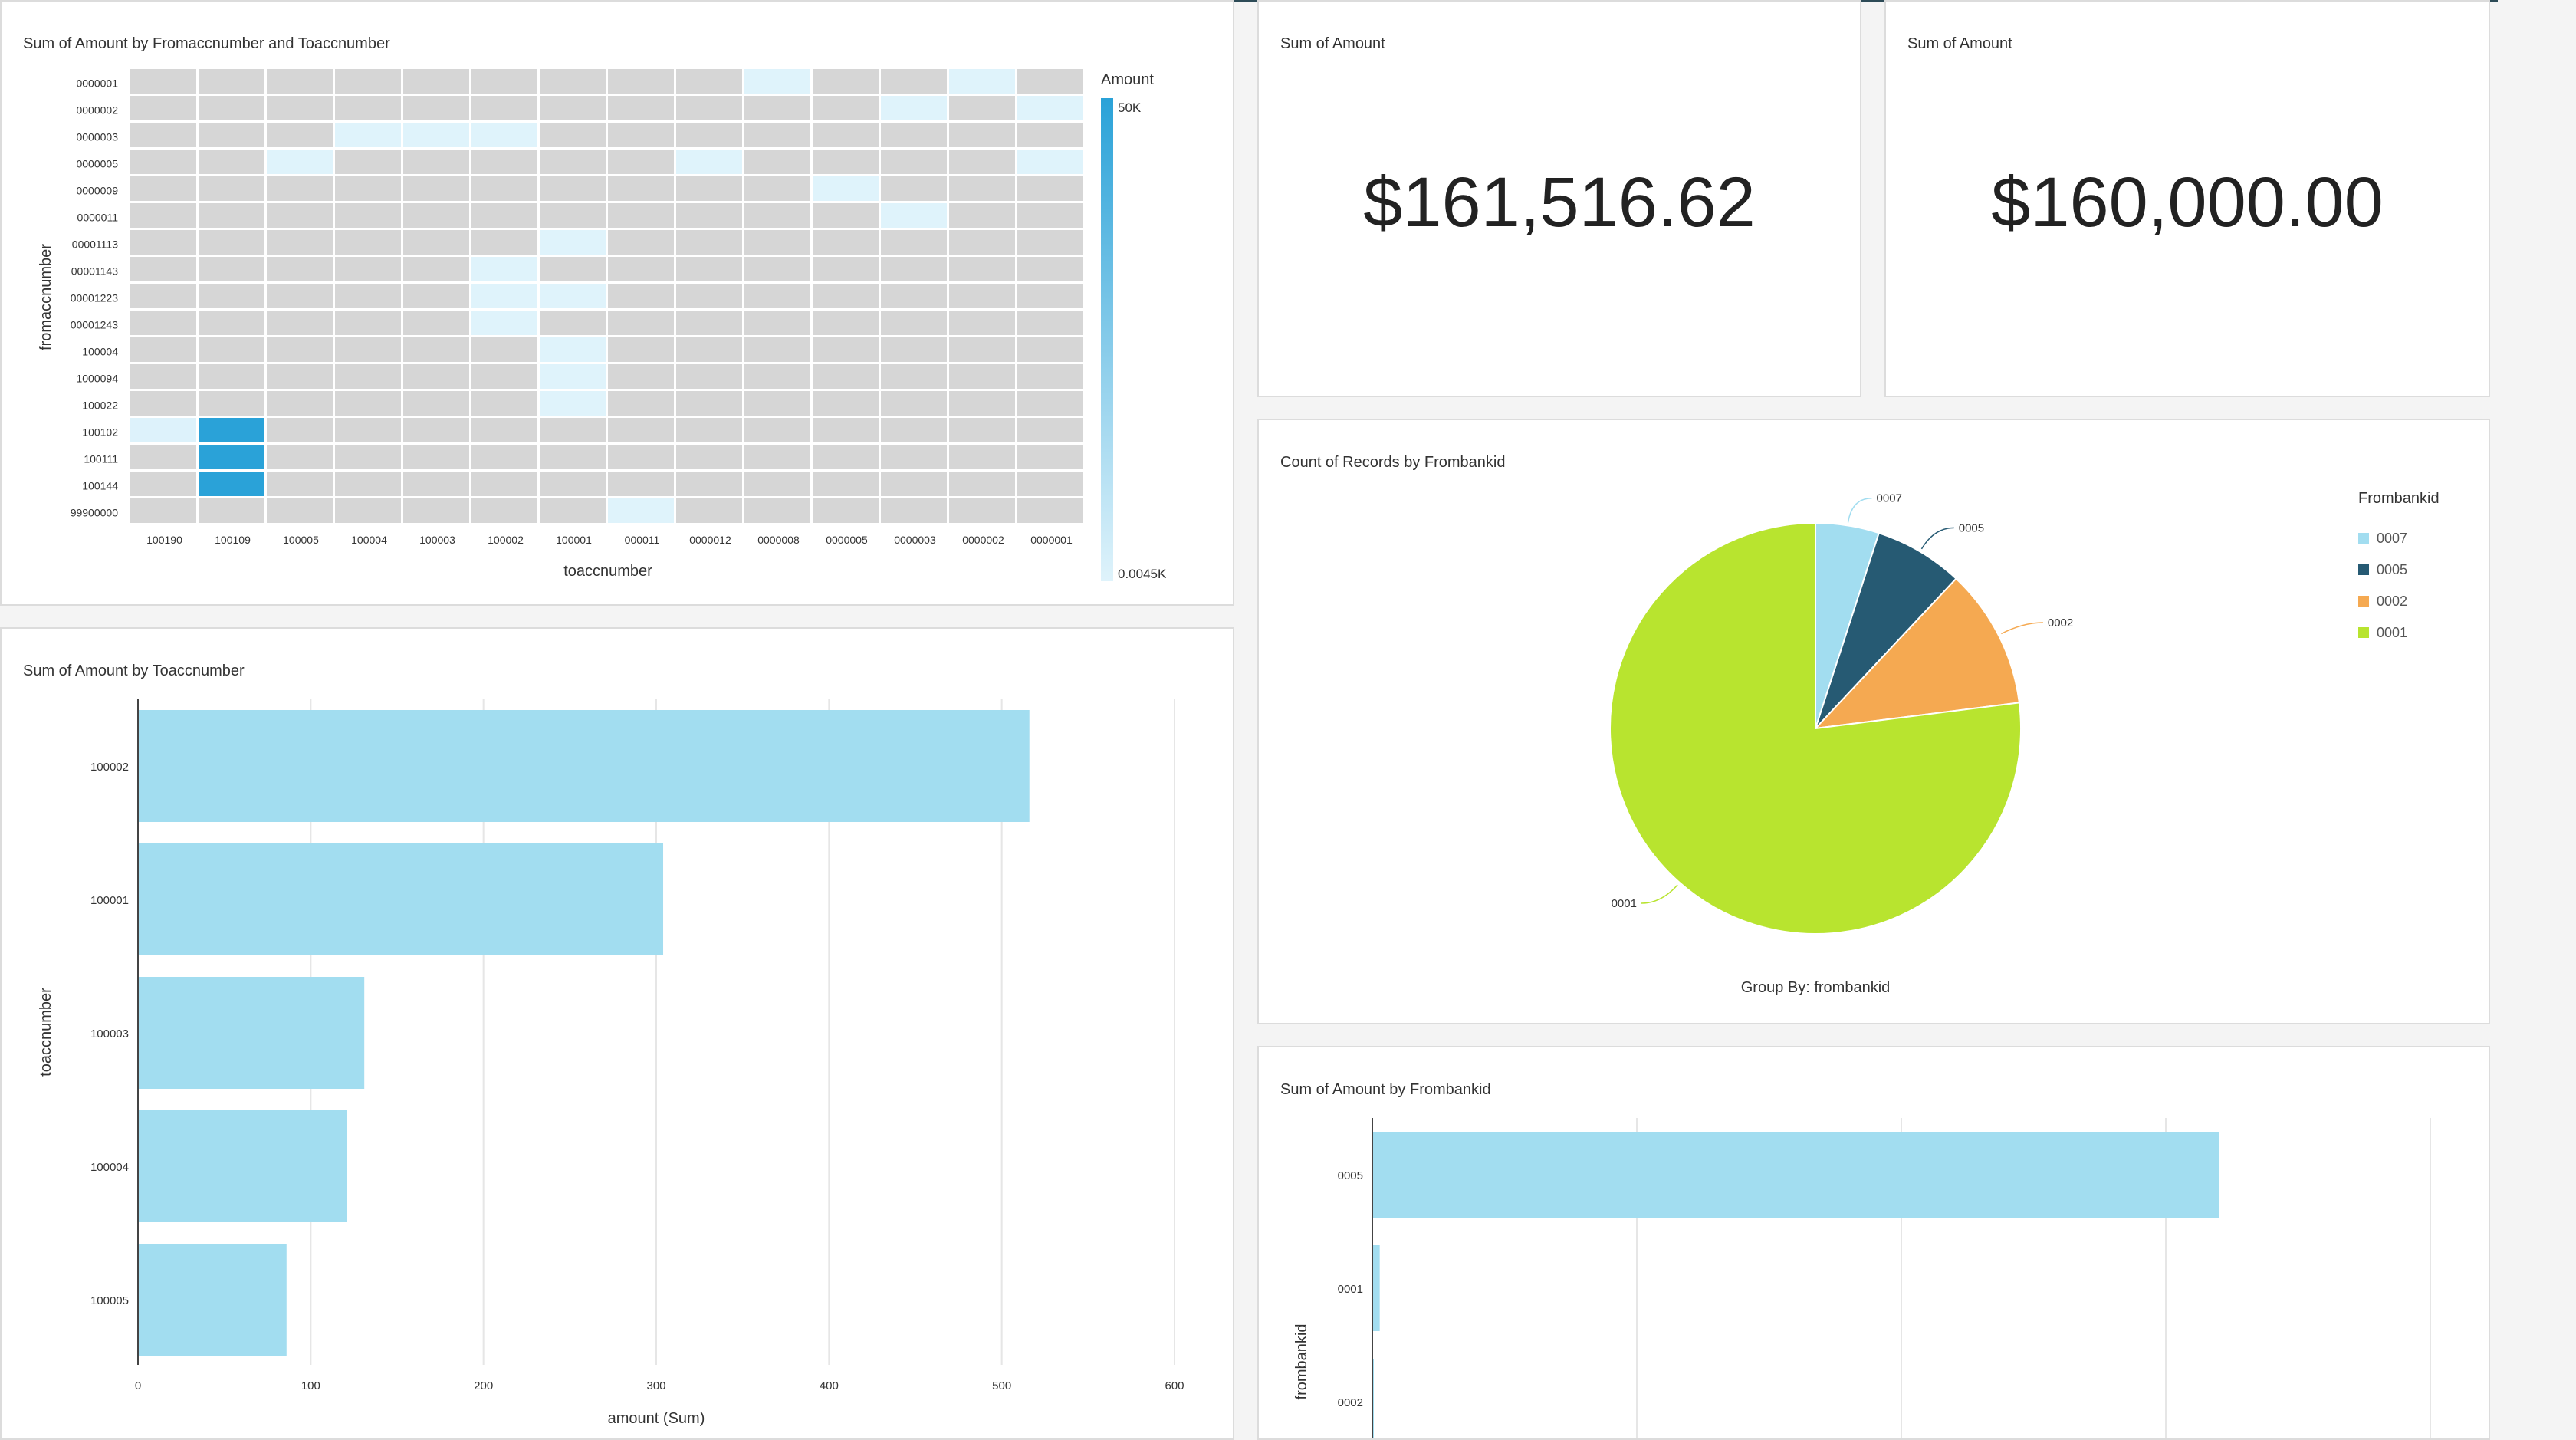 The image size is (2576, 1440). Describe the element at coordinates (2392, 632) in the screenshot. I see `pie-legend-label: 0001` at that location.